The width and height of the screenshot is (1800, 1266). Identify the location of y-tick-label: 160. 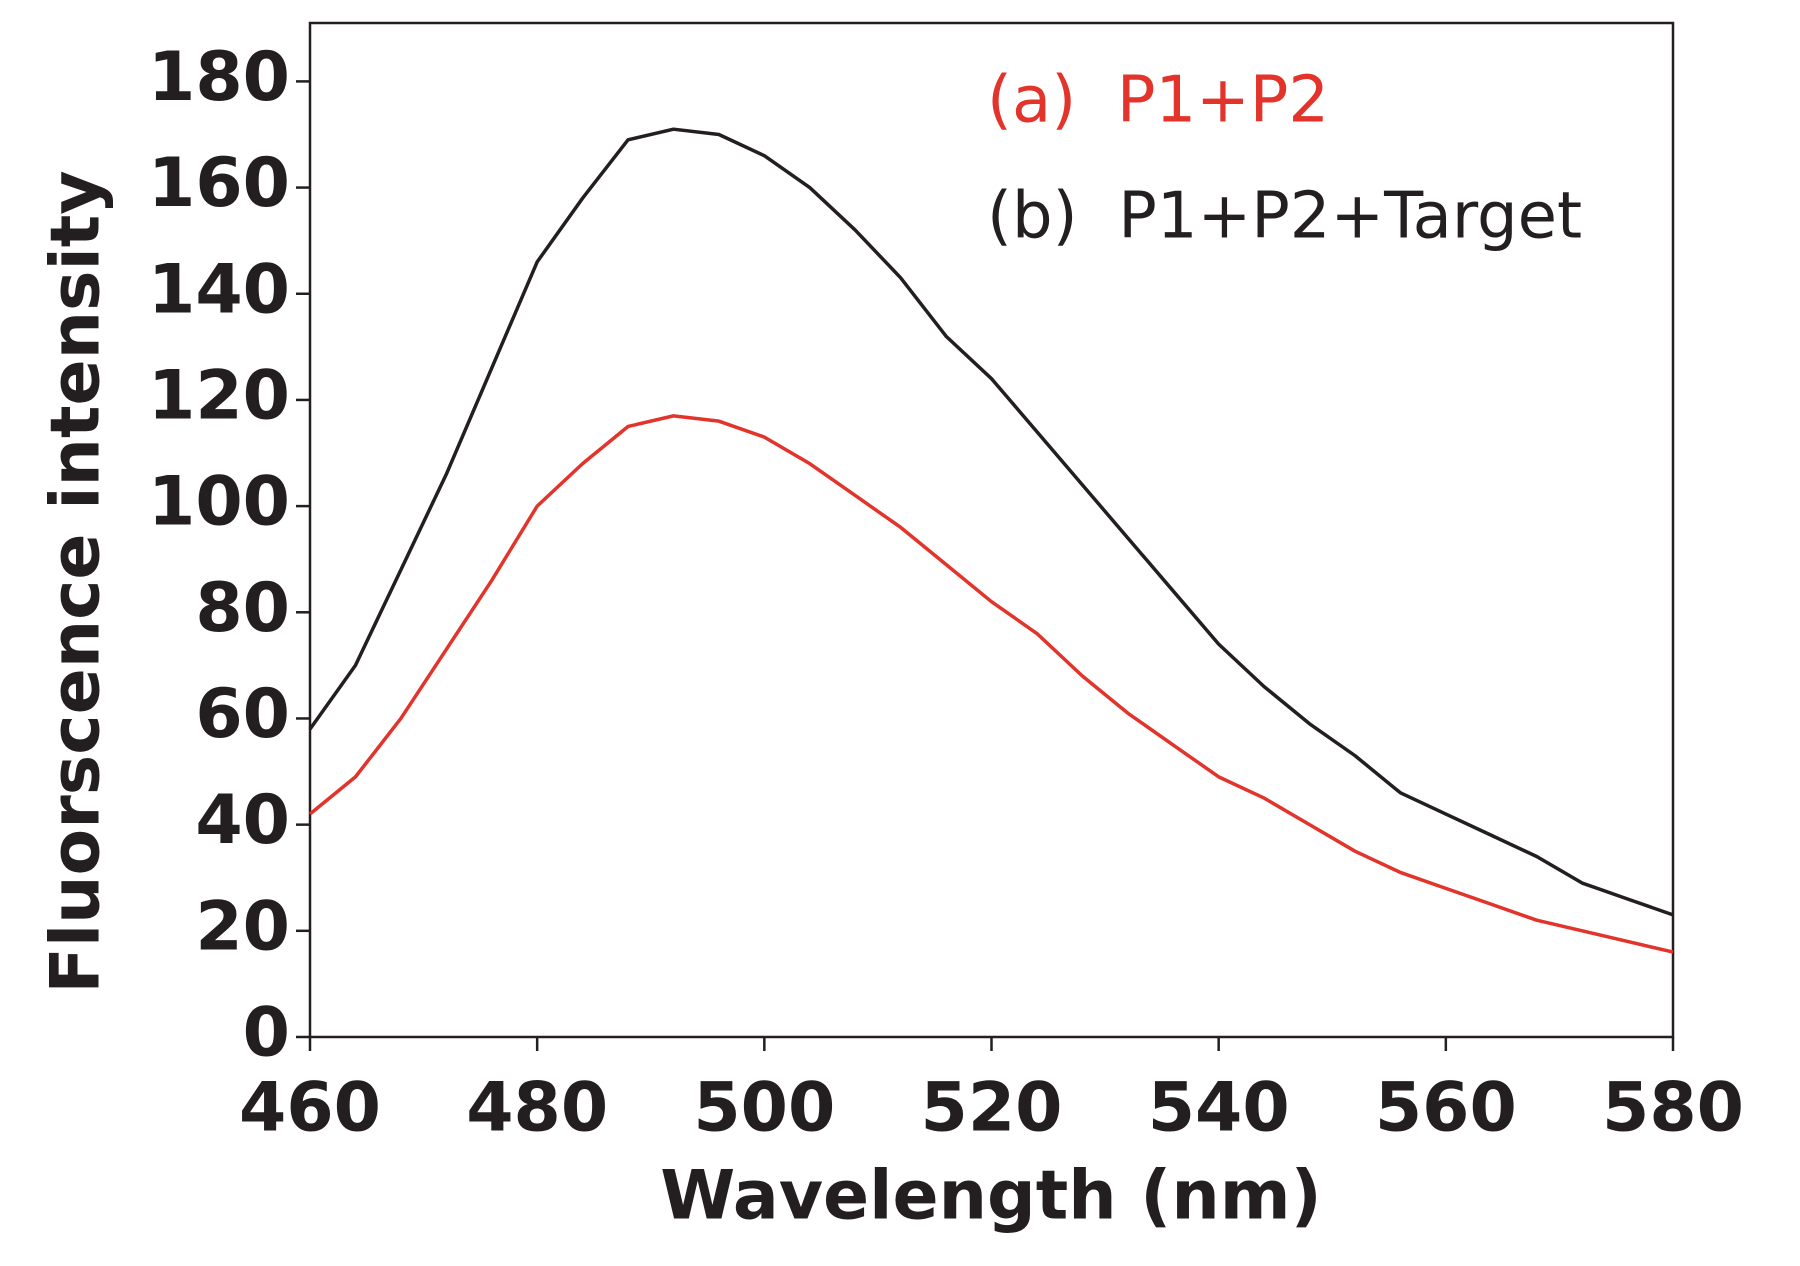
(219, 183).